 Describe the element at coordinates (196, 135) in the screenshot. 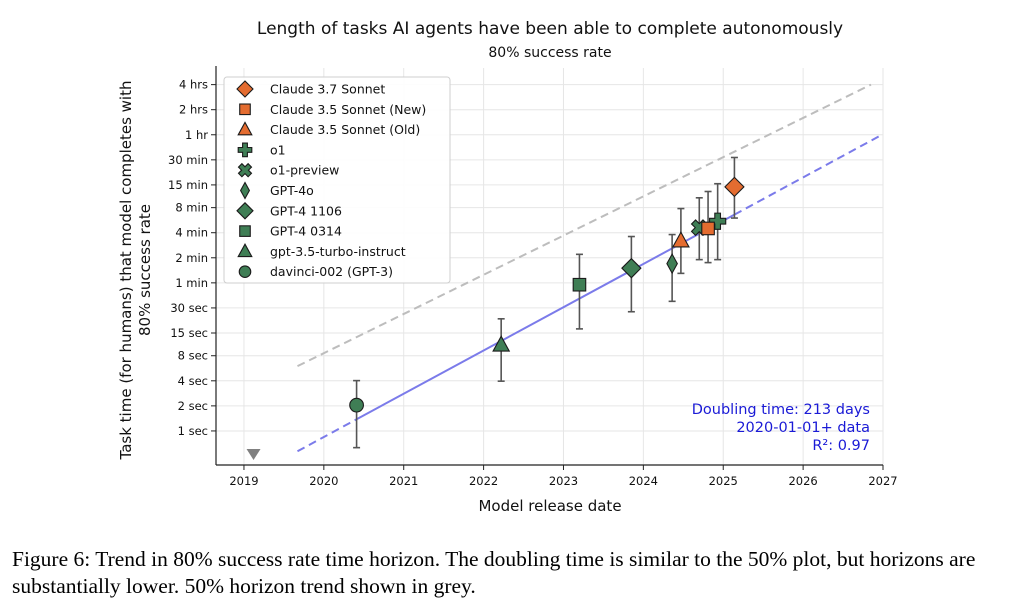

I see `y-tick-label: 1 hr` at that location.